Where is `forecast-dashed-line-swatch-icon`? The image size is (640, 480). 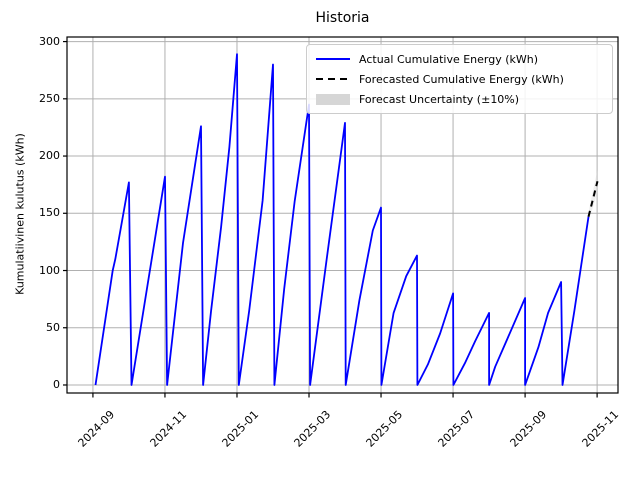 forecast-dashed-line-swatch-icon is located at coordinates (333, 79).